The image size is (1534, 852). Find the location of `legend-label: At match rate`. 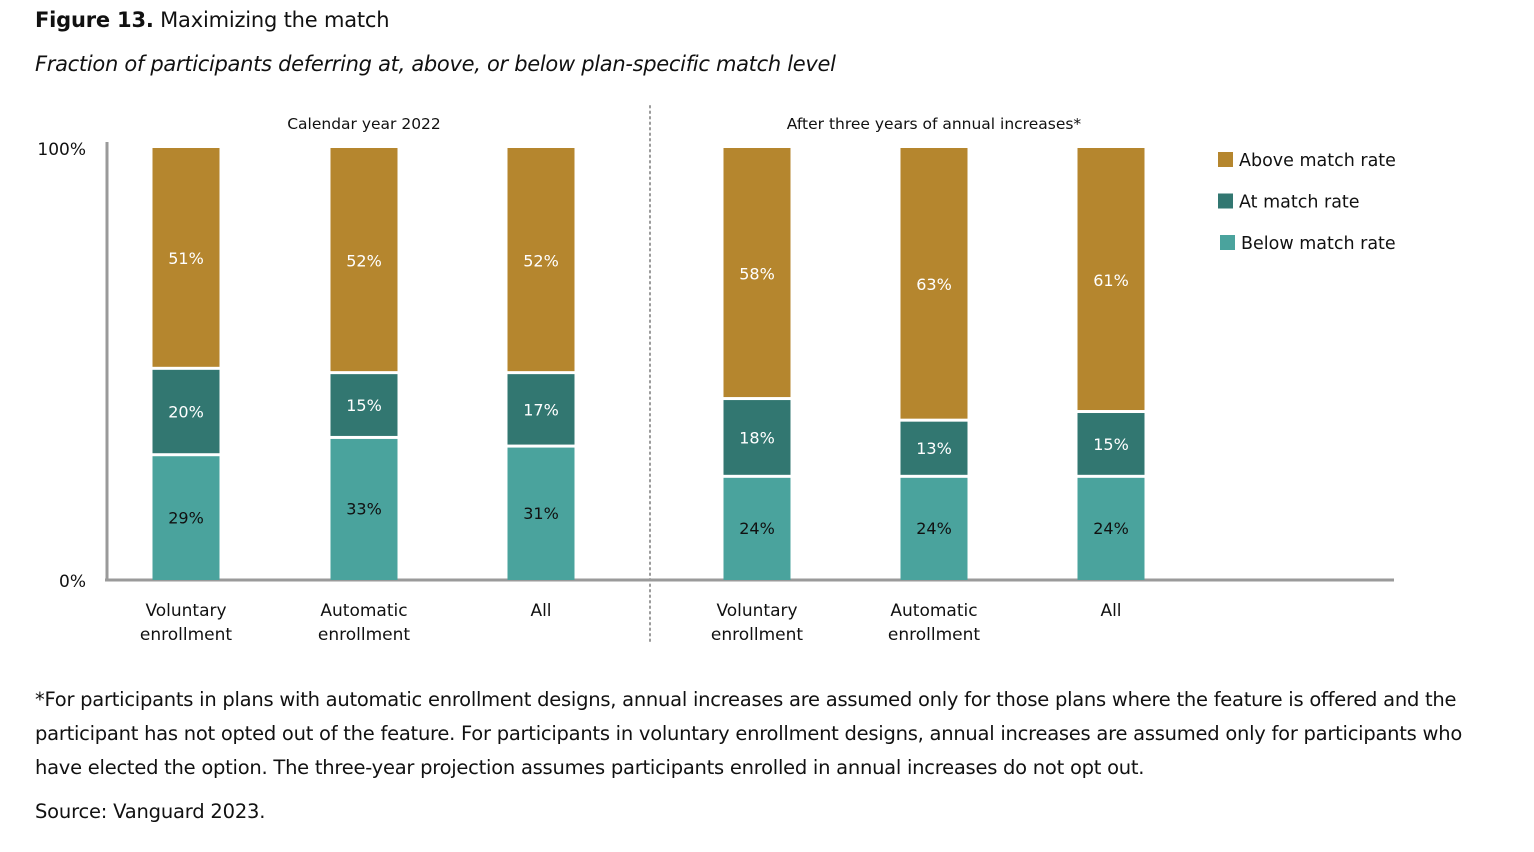

legend-label: At match rate is located at coordinates (1299, 203).